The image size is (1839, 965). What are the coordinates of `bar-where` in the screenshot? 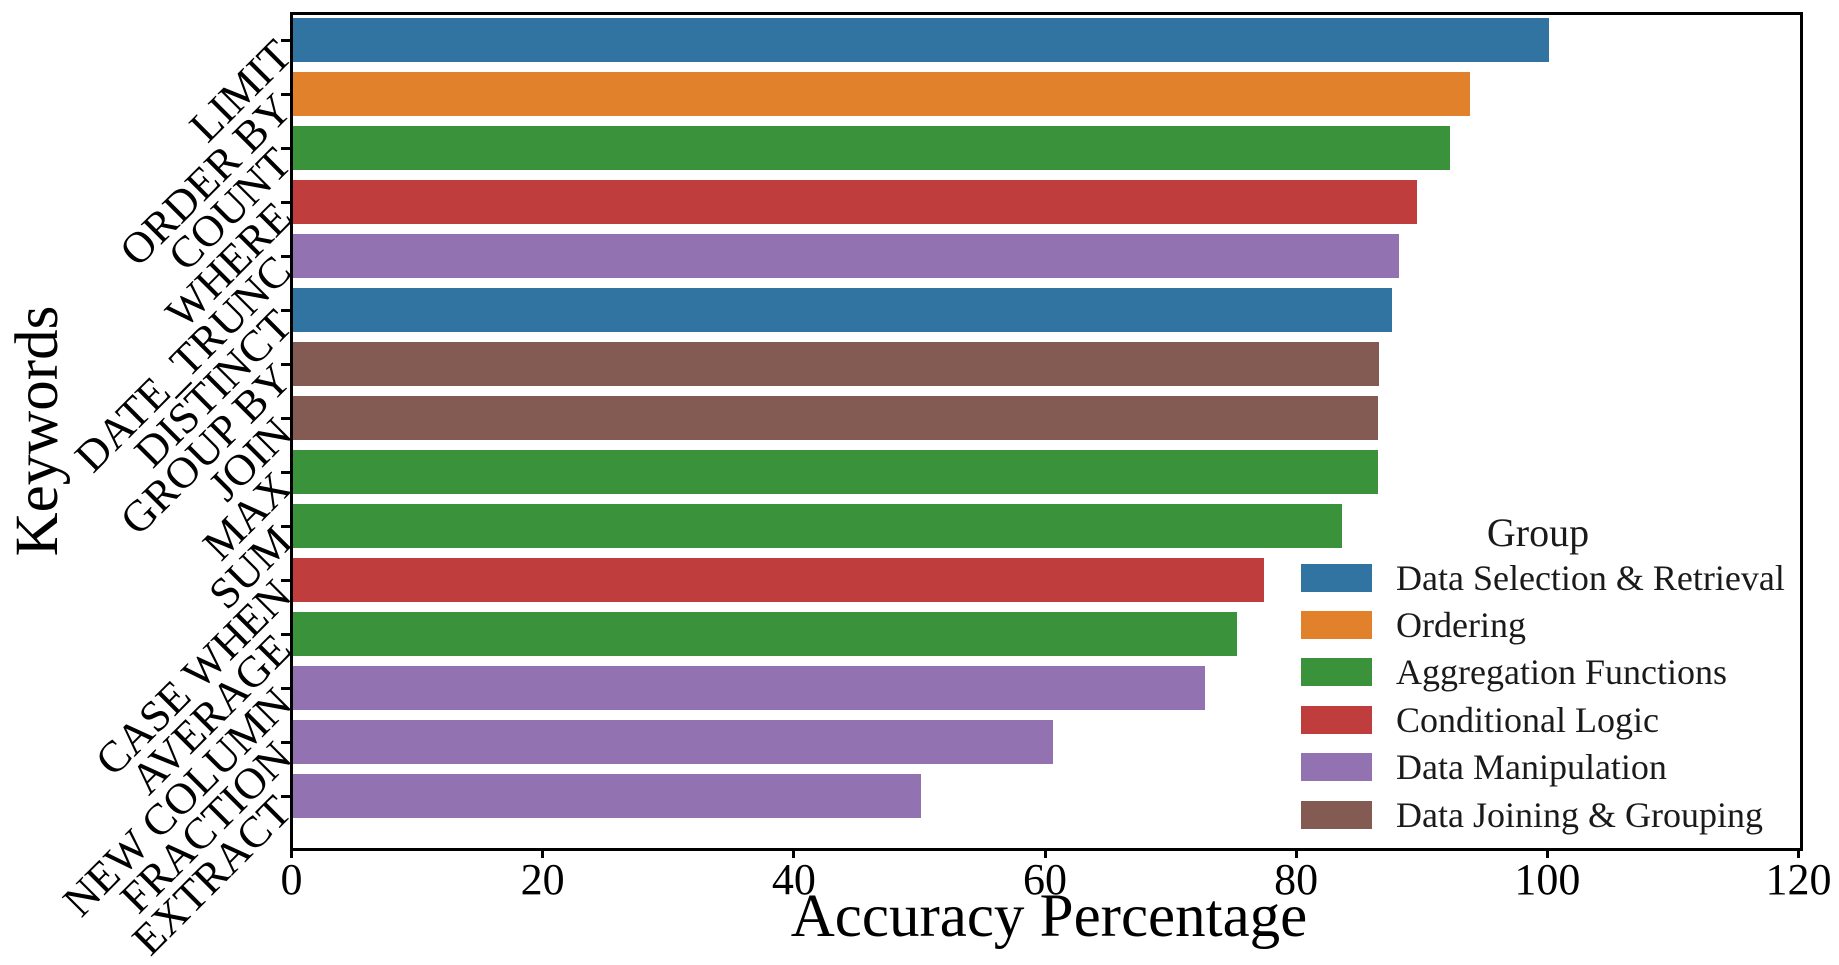 It's located at (855, 202).